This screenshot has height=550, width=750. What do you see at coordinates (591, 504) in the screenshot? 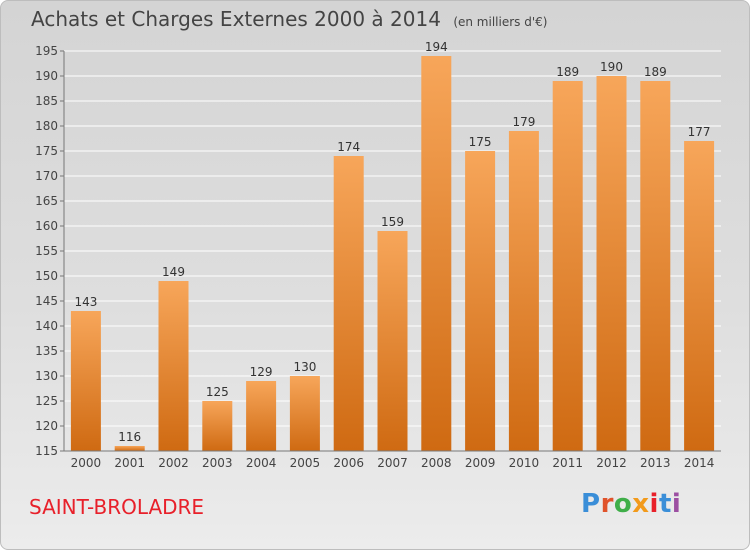
I see `logo-letter: P` at bounding box center [591, 504].